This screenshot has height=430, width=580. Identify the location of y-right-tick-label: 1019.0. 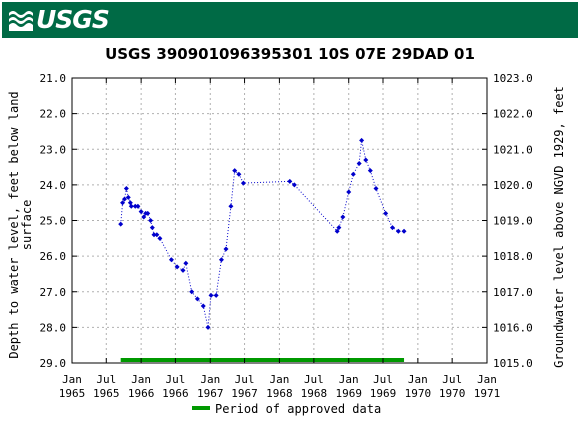
(513, 221).